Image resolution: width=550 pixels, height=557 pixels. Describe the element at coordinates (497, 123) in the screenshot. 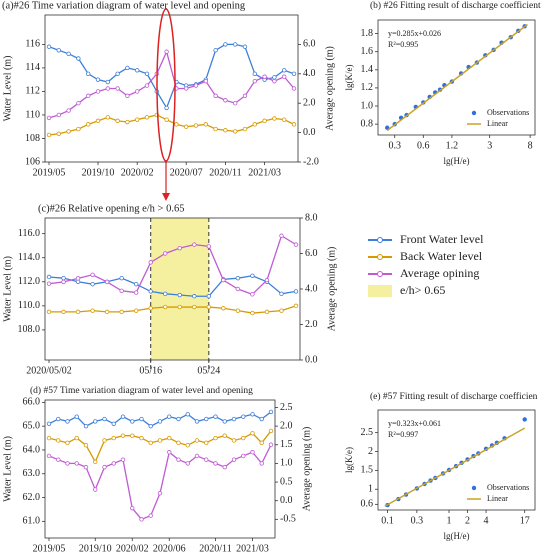

I see `legend-label: Linear` at that location.